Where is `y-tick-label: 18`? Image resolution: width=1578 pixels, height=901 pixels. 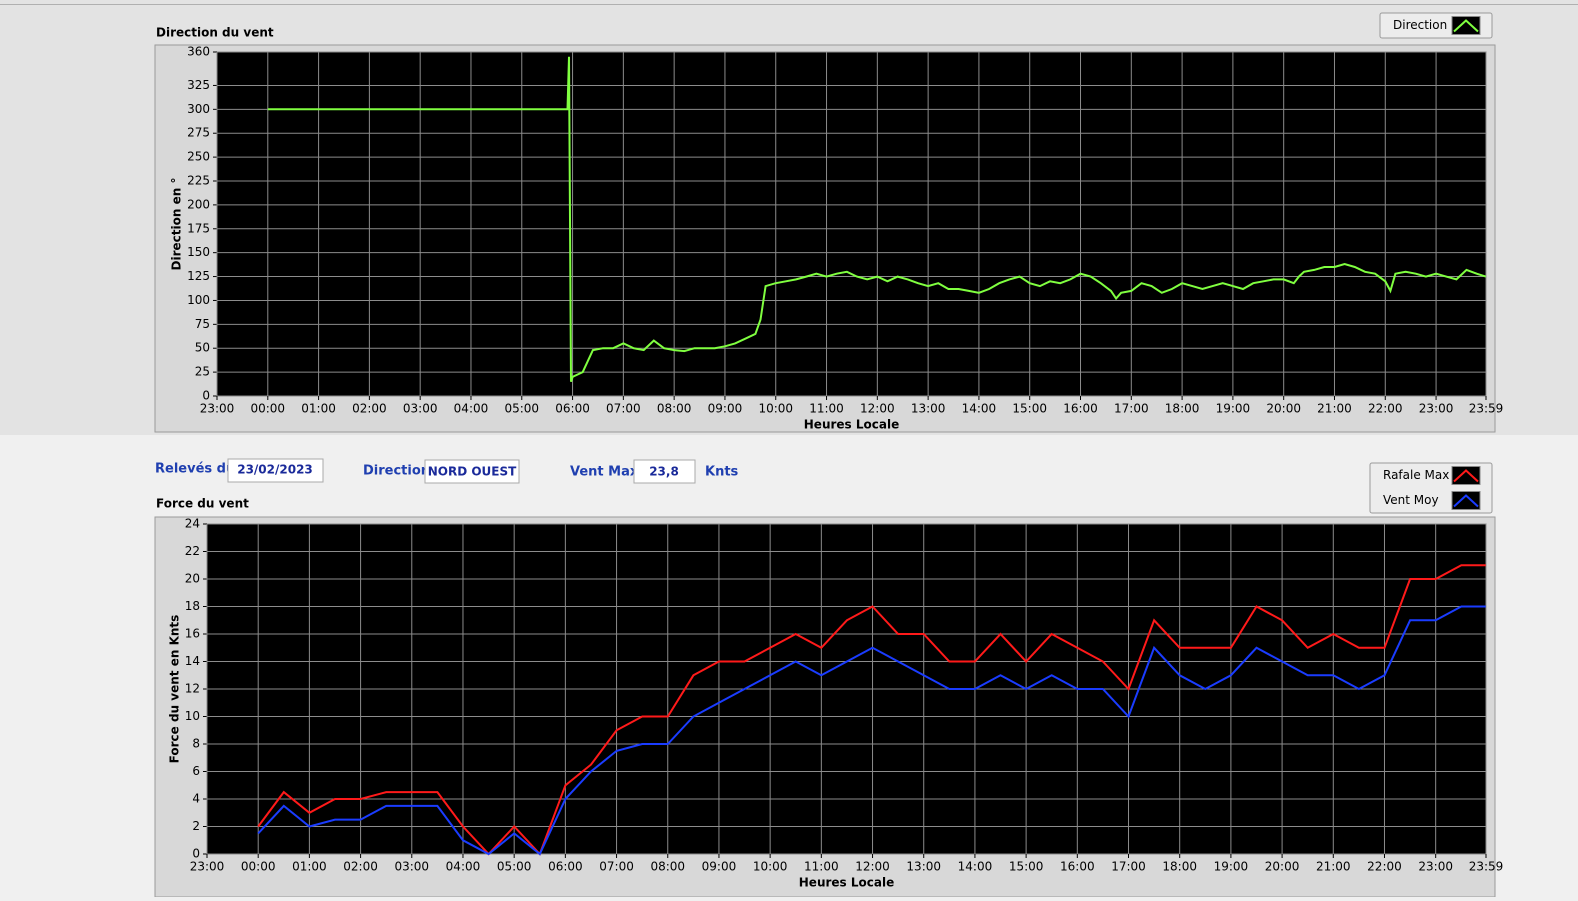
y-tick-label: 18 is located at coordinates (192, 606).